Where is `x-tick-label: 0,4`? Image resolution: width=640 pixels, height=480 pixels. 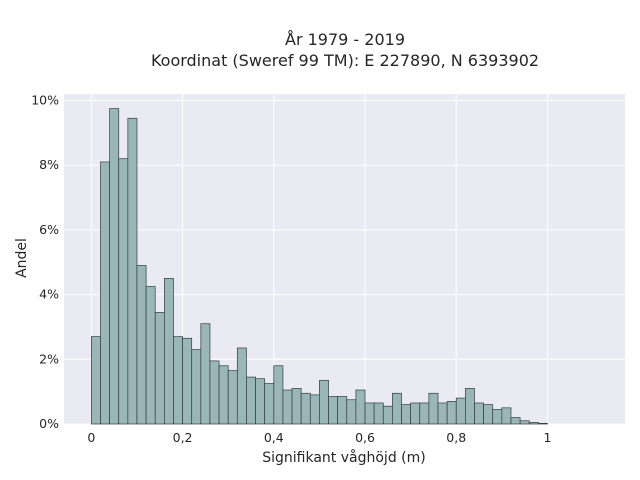 x-tick-label: 0,4 is located at coordinates (274, 437).